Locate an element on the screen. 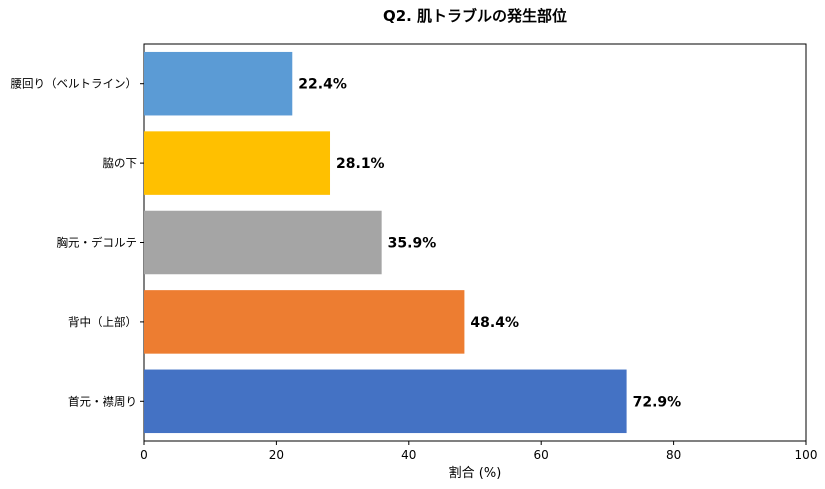  bar-value-label: 72.9% is located at coordinates (657, 402).